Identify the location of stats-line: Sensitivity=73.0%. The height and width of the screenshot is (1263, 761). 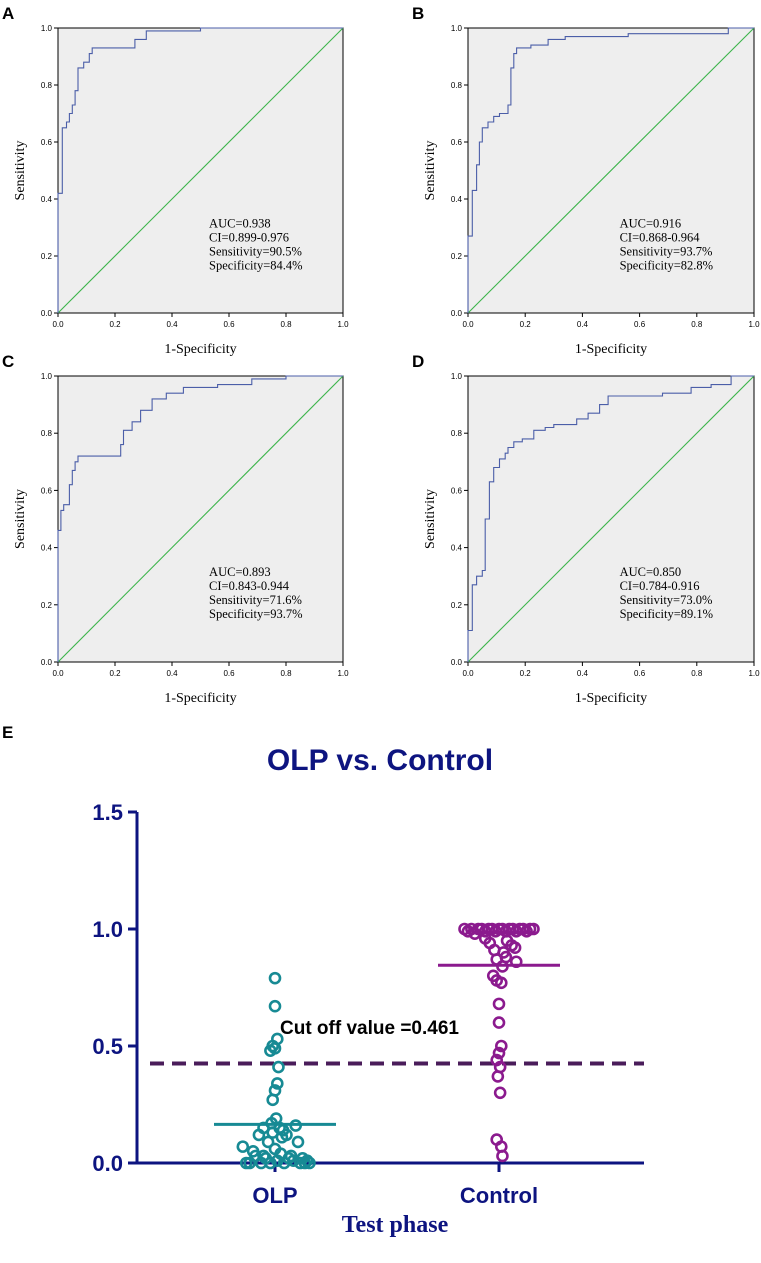
(666, 600).